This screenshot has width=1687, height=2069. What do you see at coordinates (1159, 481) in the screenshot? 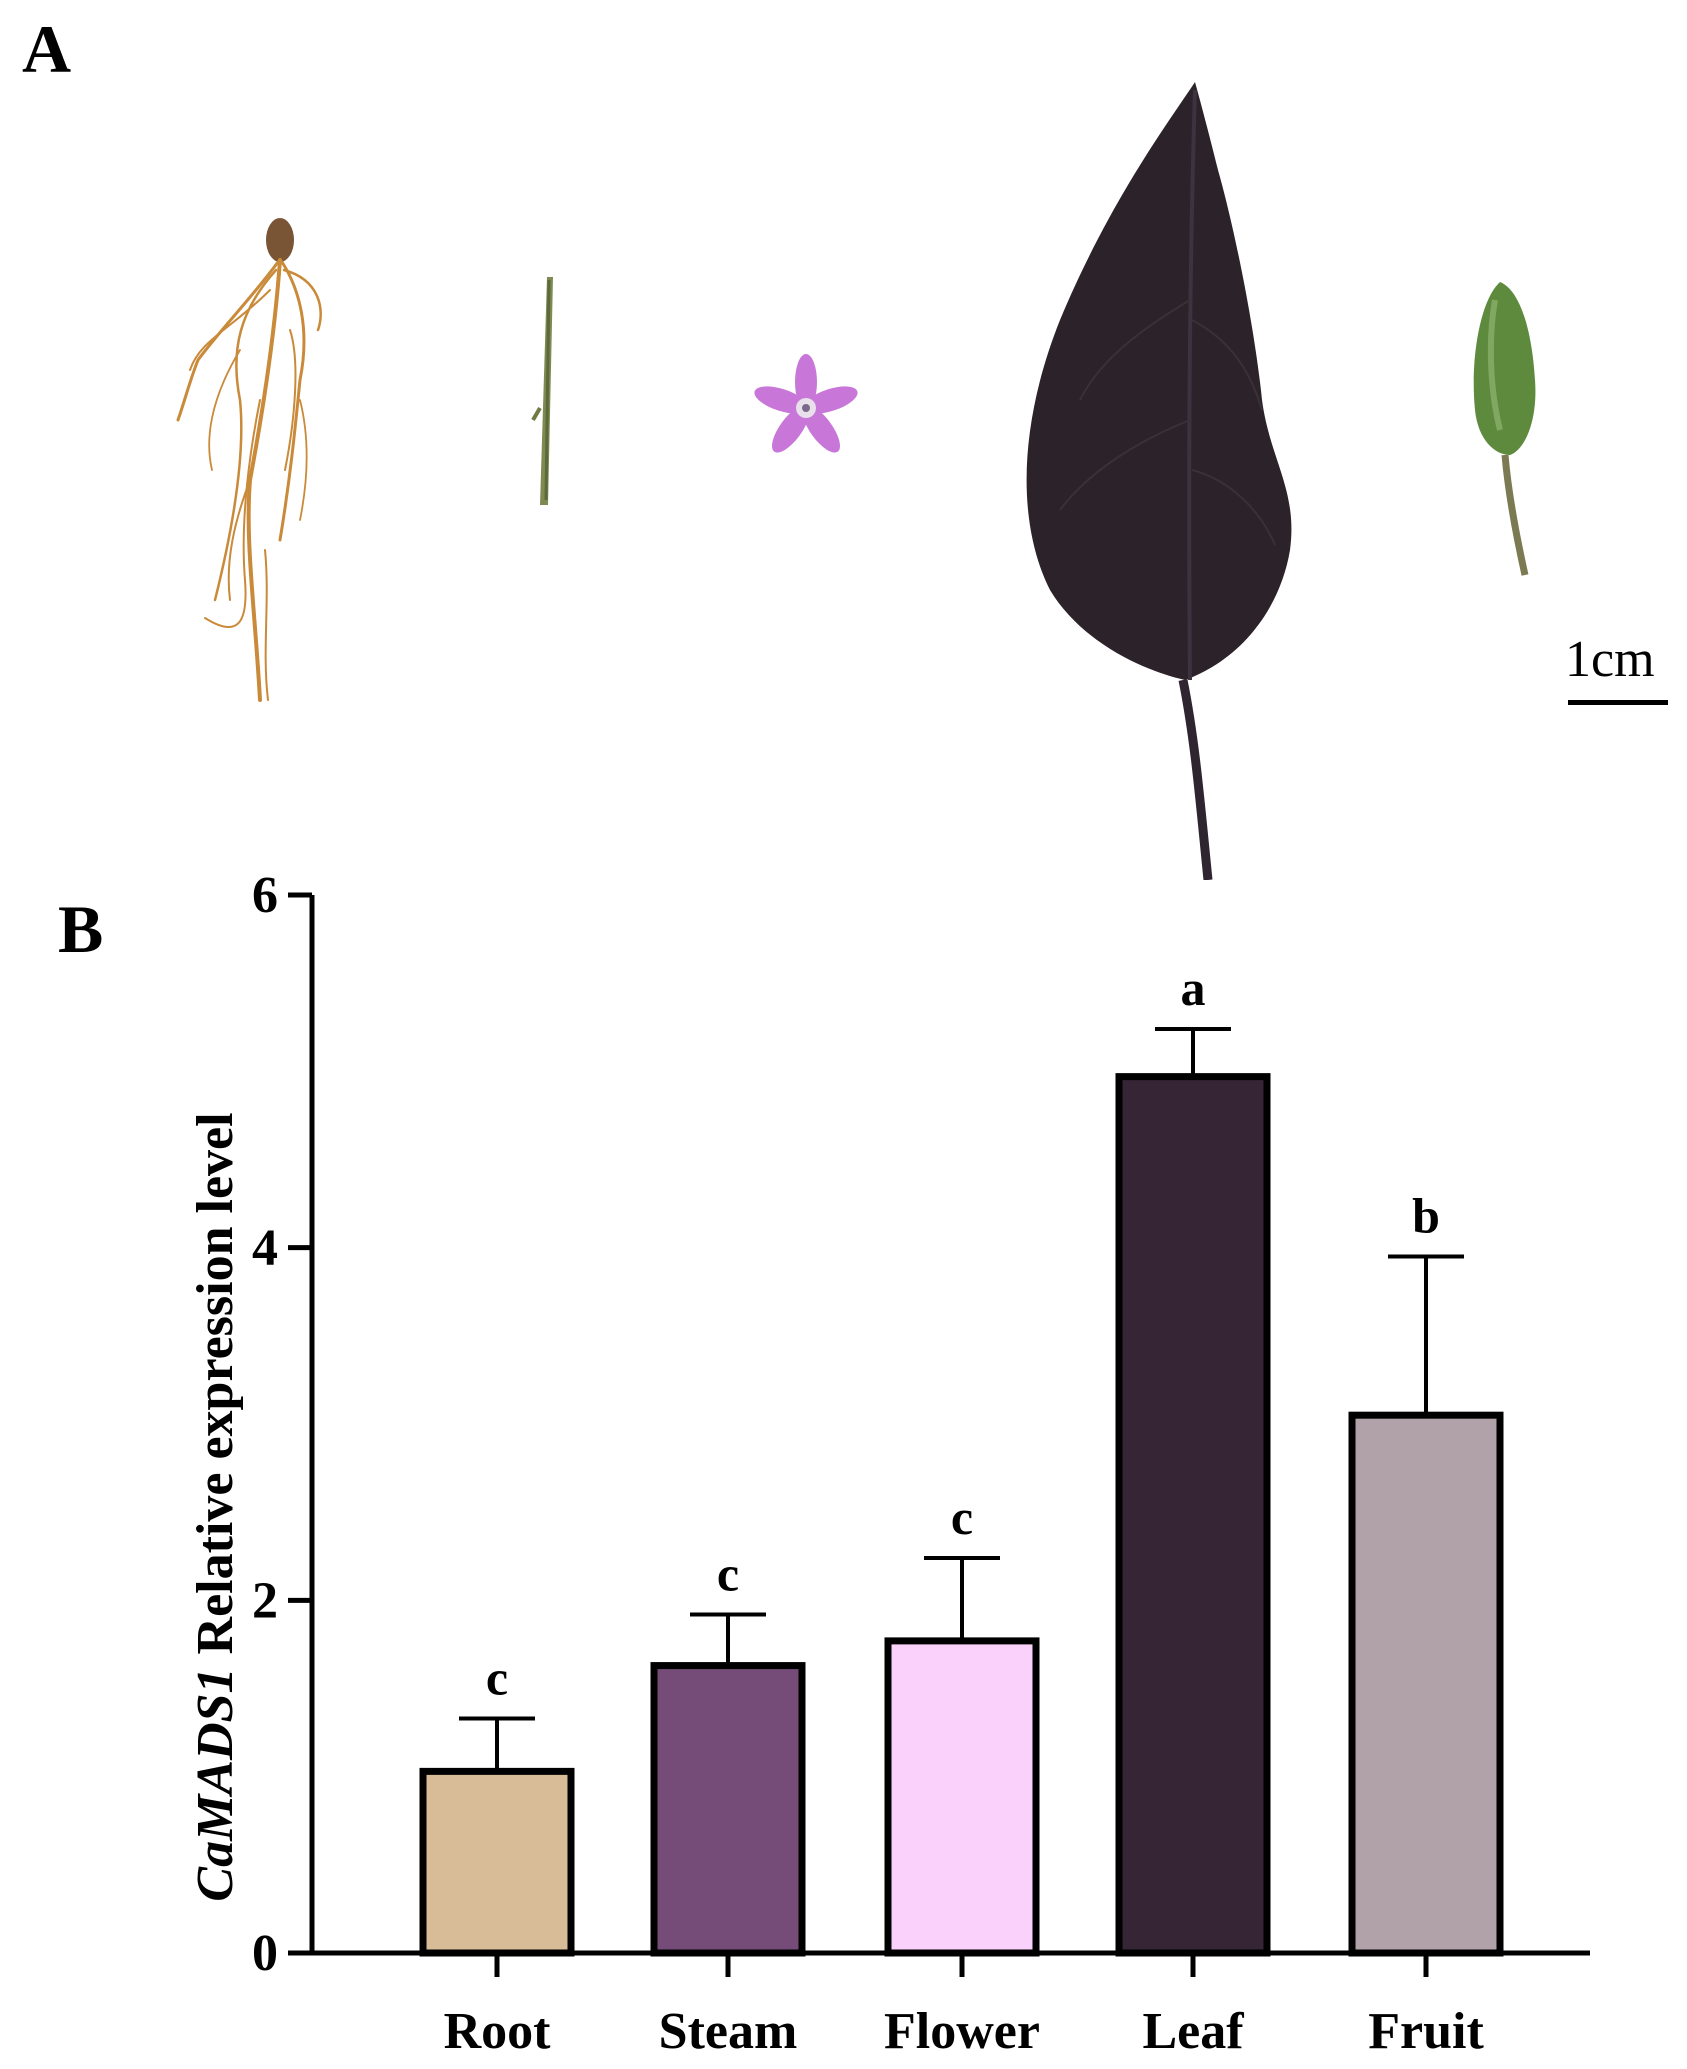
I see `leaf-specimen` at bounding box center [1159, 481].